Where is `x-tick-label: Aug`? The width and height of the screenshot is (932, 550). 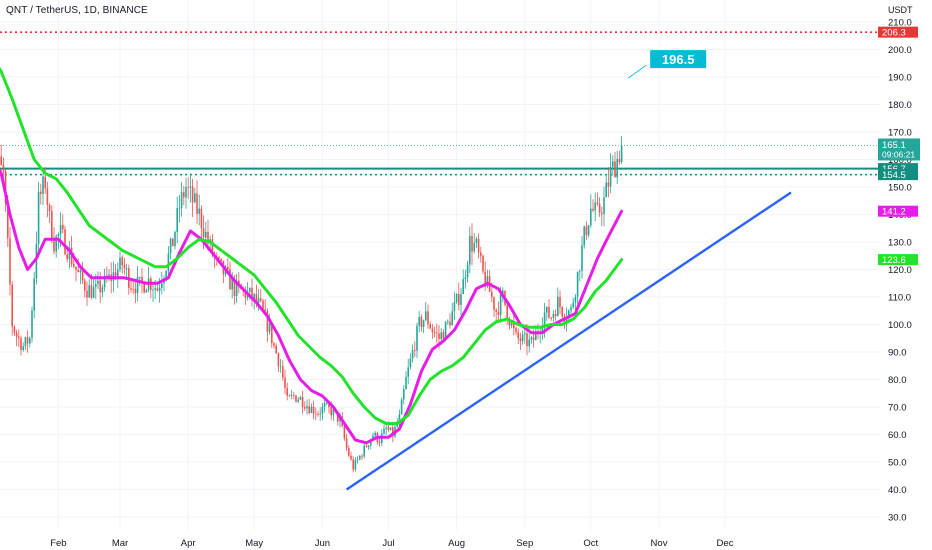
x-tick-label: Aug is located at coordinates (456, 543).